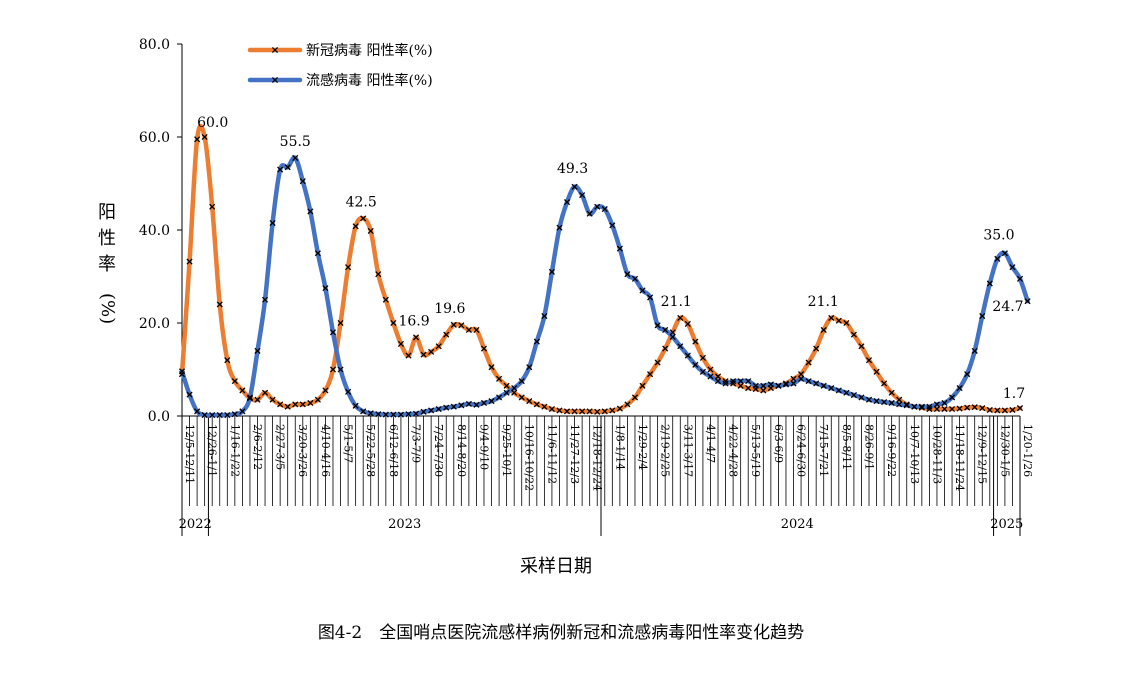 This screenshot has width=1122, height=673. I want to click on data-label: 1.7, so click(1014, 394).